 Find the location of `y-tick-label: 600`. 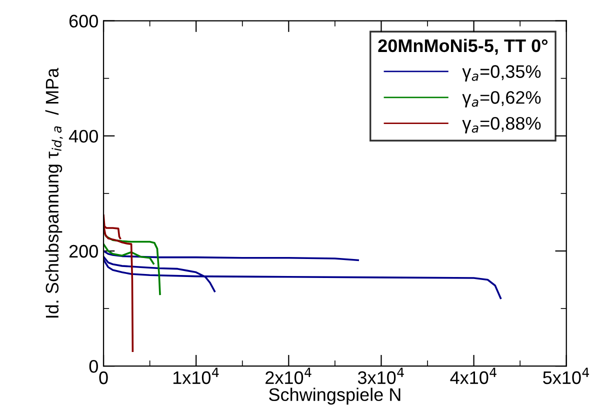

y-tick-label: 600 is located at coordinates (83, 21).